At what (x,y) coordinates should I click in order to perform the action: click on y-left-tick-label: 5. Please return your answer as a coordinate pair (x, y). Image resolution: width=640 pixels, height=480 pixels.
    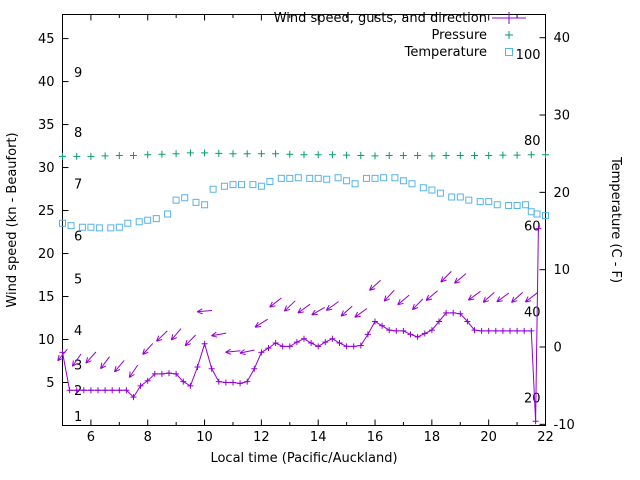
    Looking at the image, I should click on (50, 383).